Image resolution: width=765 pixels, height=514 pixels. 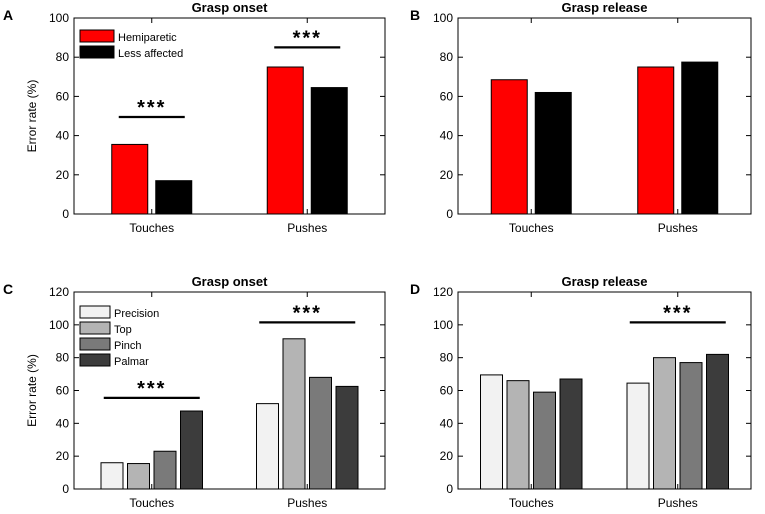 I want to click on panel-c-legend-swatch-top, so click(x=95, y=328).